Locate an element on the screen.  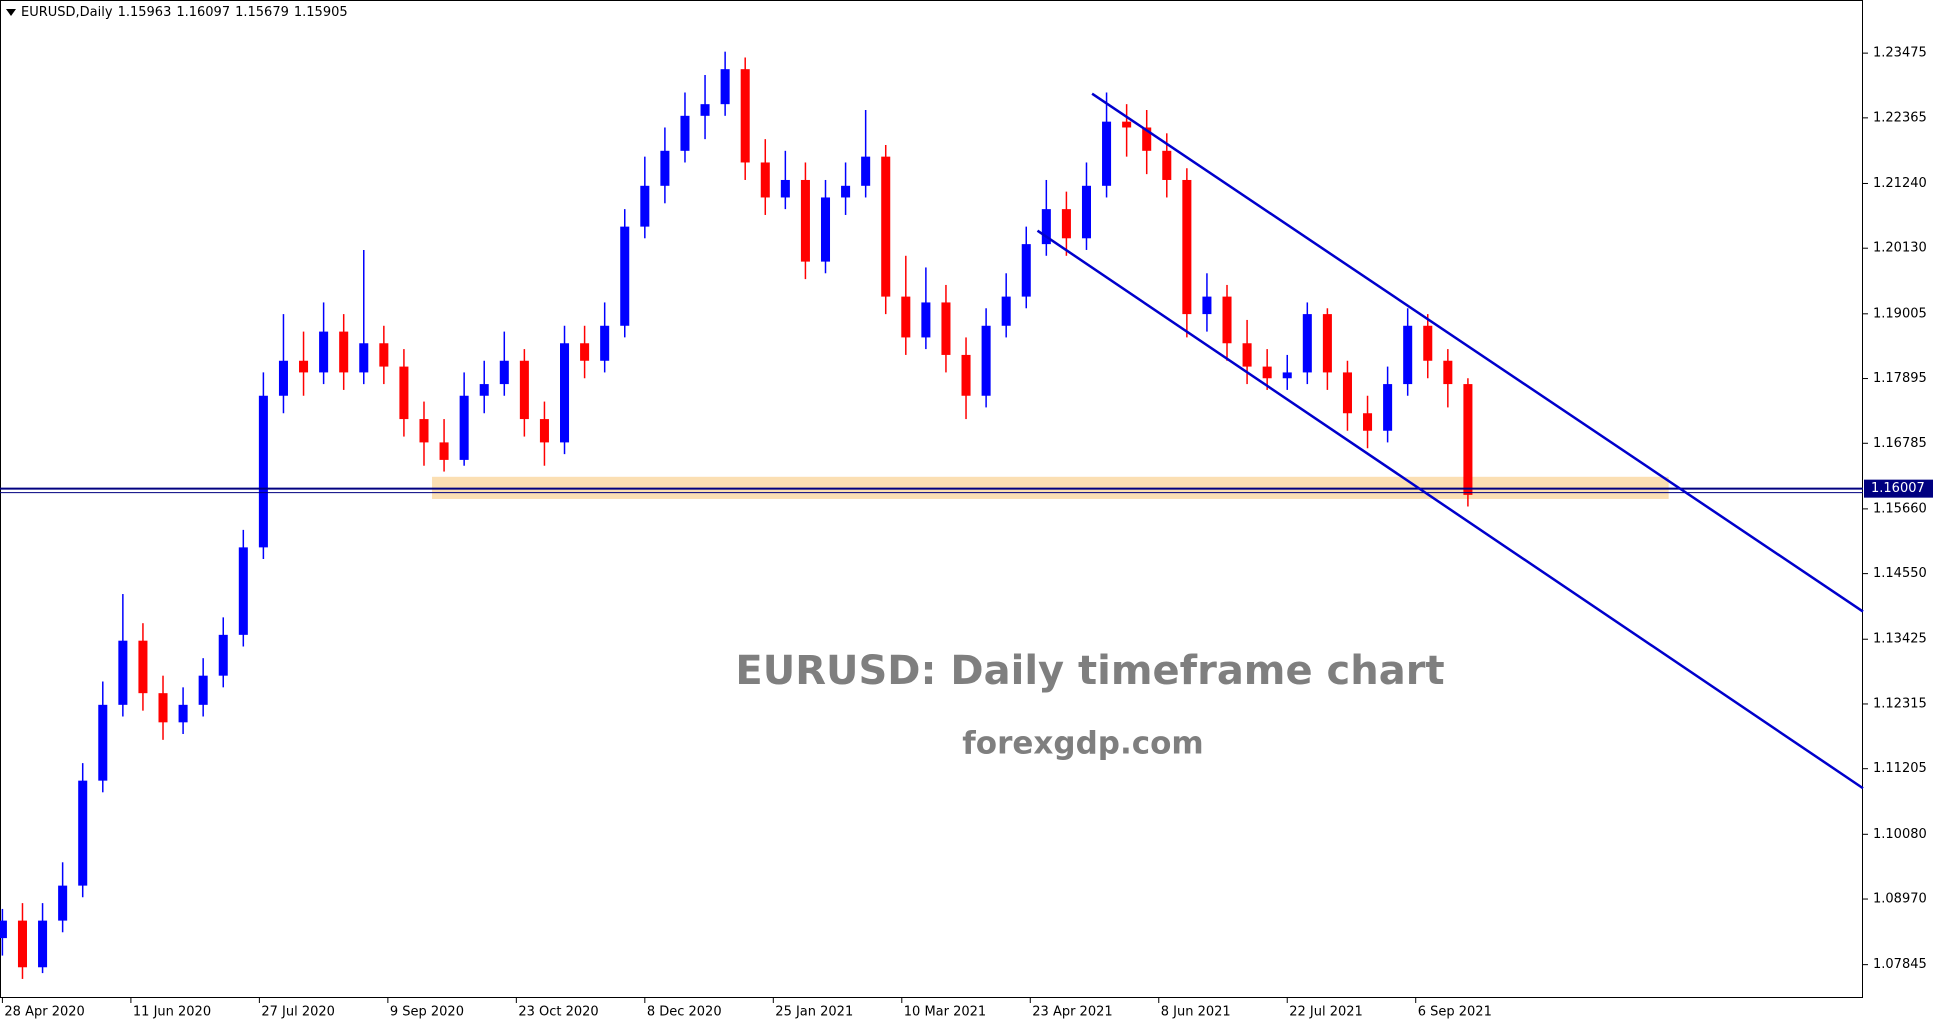
y-tick-label: 1.12315 is located at coordinates (1900, 703).